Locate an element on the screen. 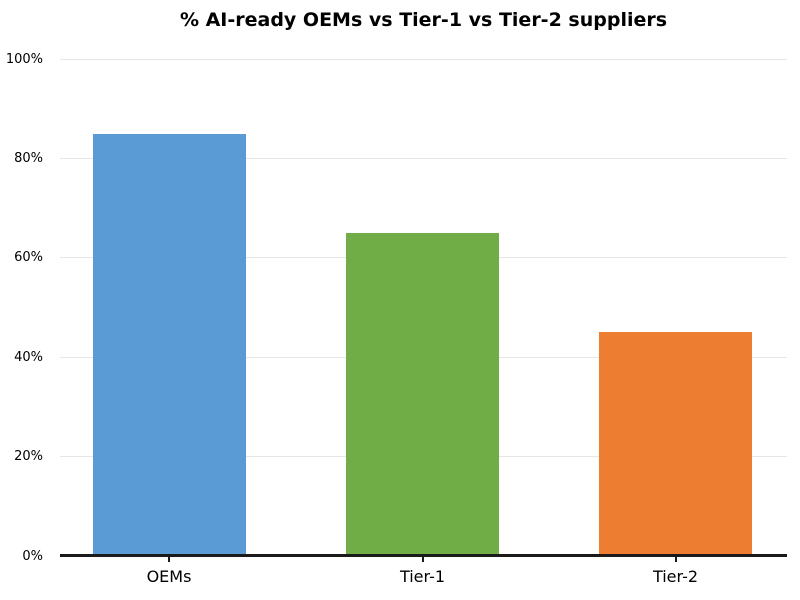  x-axis-category-label: OEMs is located at coordinates (169, 576).